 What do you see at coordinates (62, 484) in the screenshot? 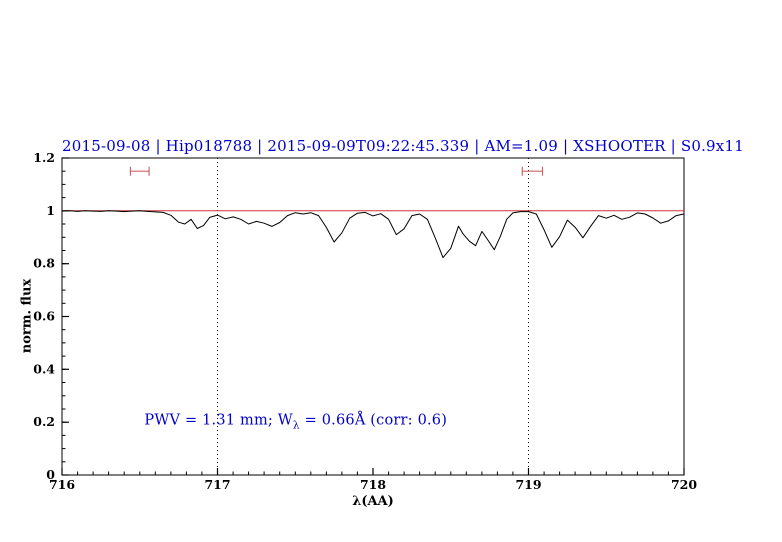
I see `x-tick-label: 716` at bounding box center [62, 484].